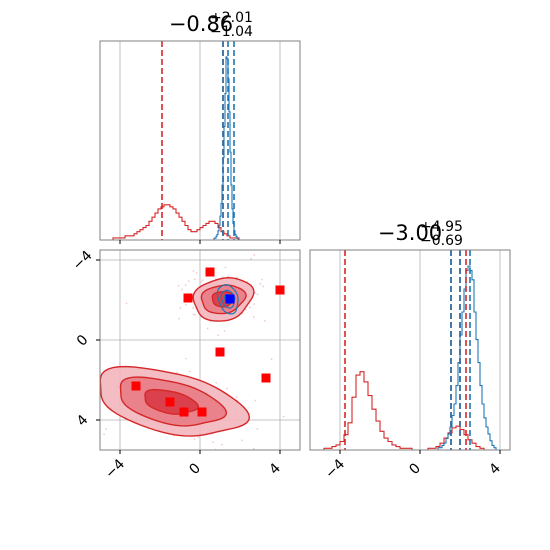 This screenshot has height=550, width=550. Describe the element at coordinates (200, 242) in the screenshot. I see `marginal-x-ticks` at that location.